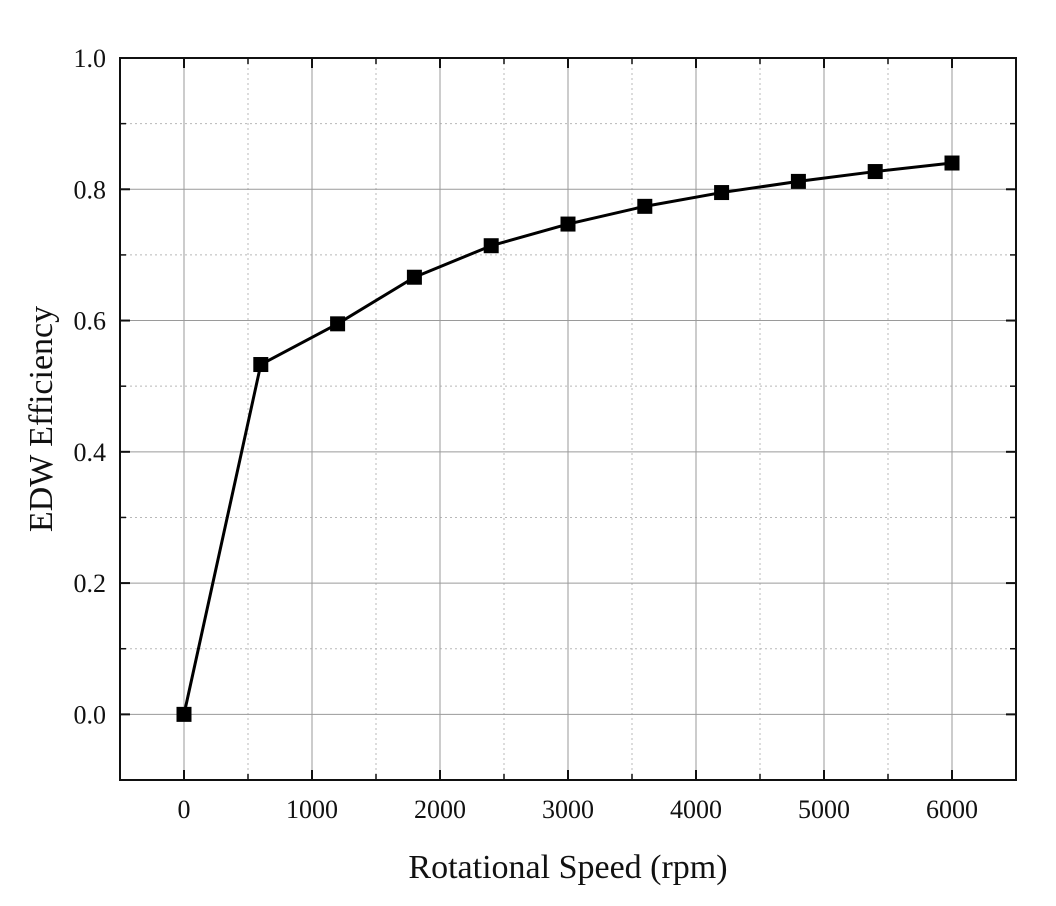 The image size is (1056, 906). I want to click on y-tick-label: 0.6, so click(90, 321).